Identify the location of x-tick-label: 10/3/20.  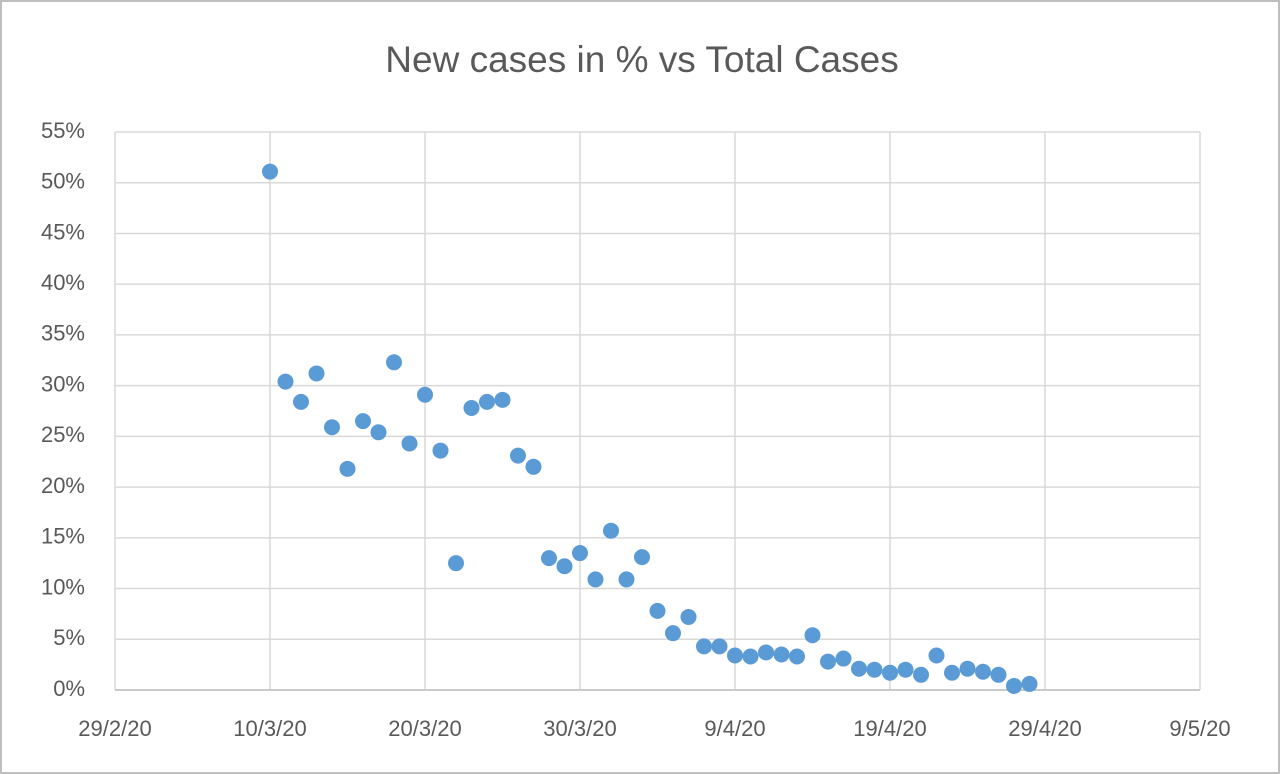
(269, 728).